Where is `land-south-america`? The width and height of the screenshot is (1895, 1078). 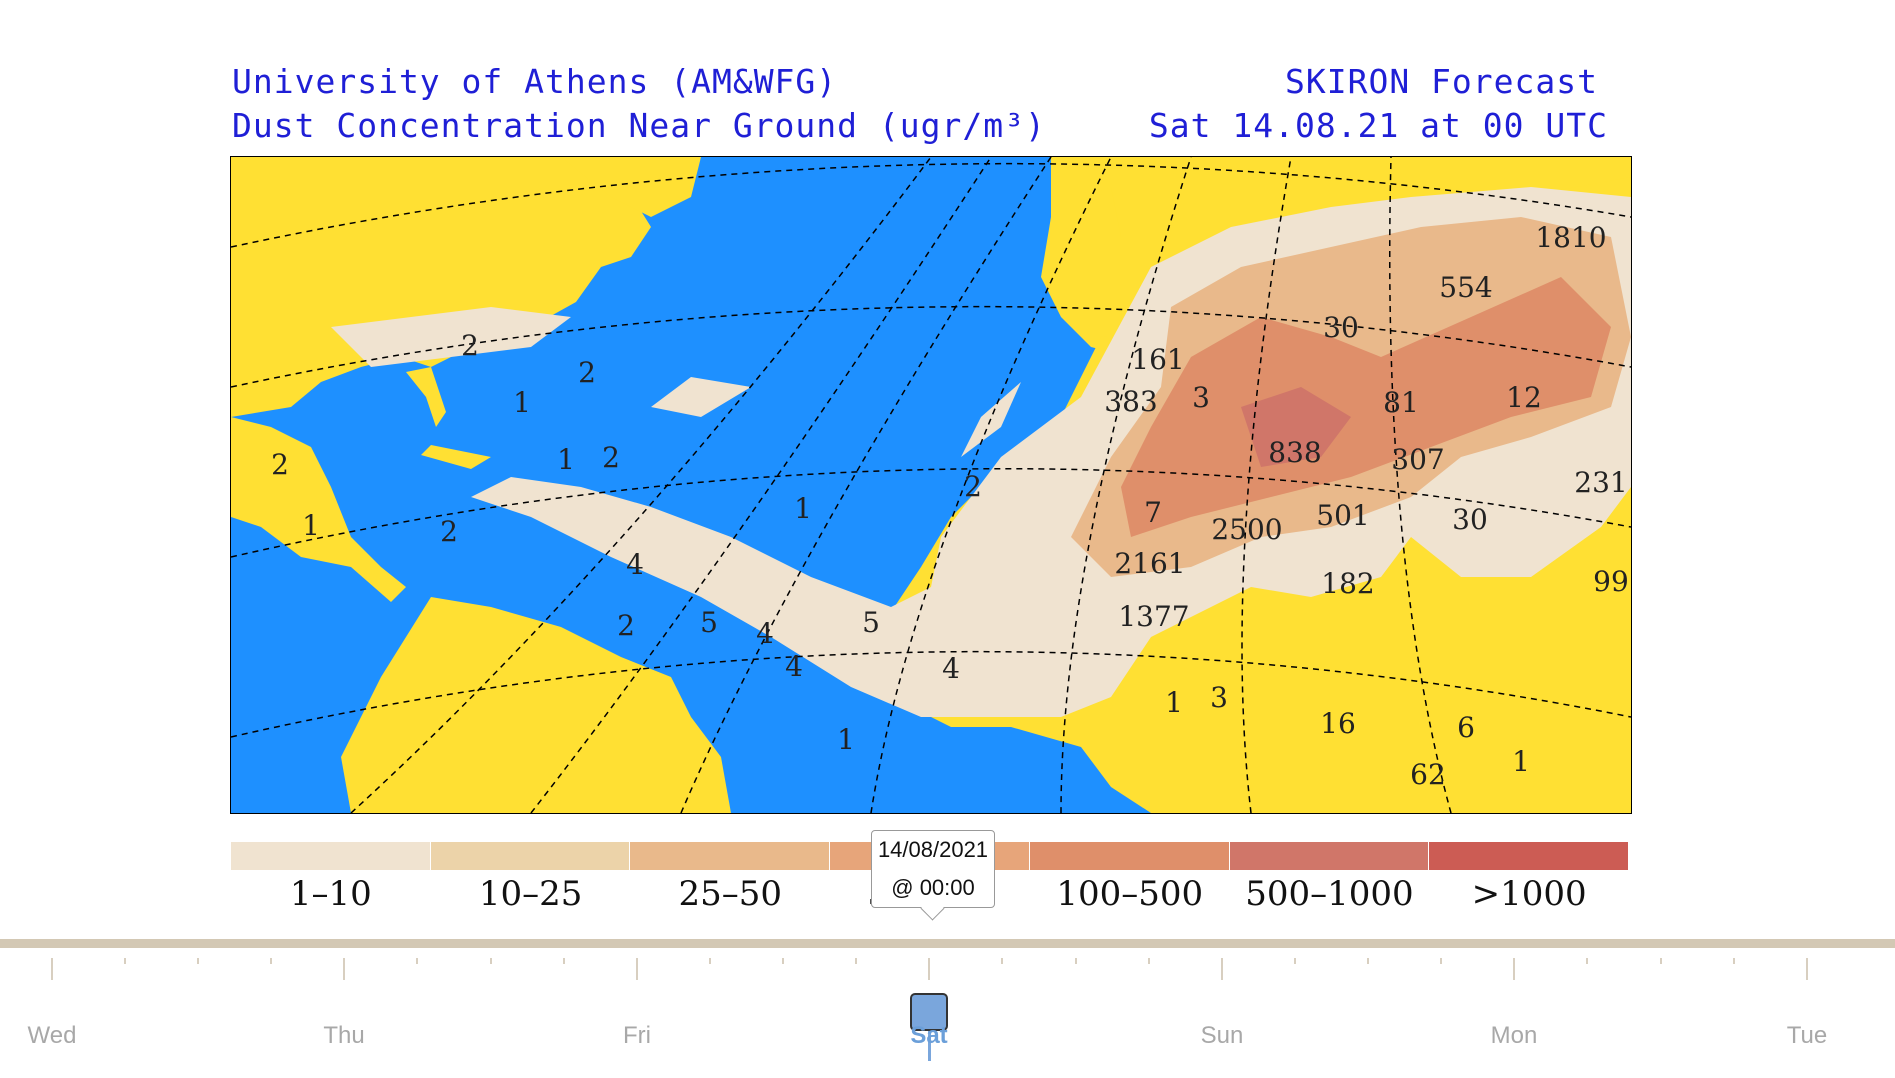 land-south-america is located at coordinates (536, 705).